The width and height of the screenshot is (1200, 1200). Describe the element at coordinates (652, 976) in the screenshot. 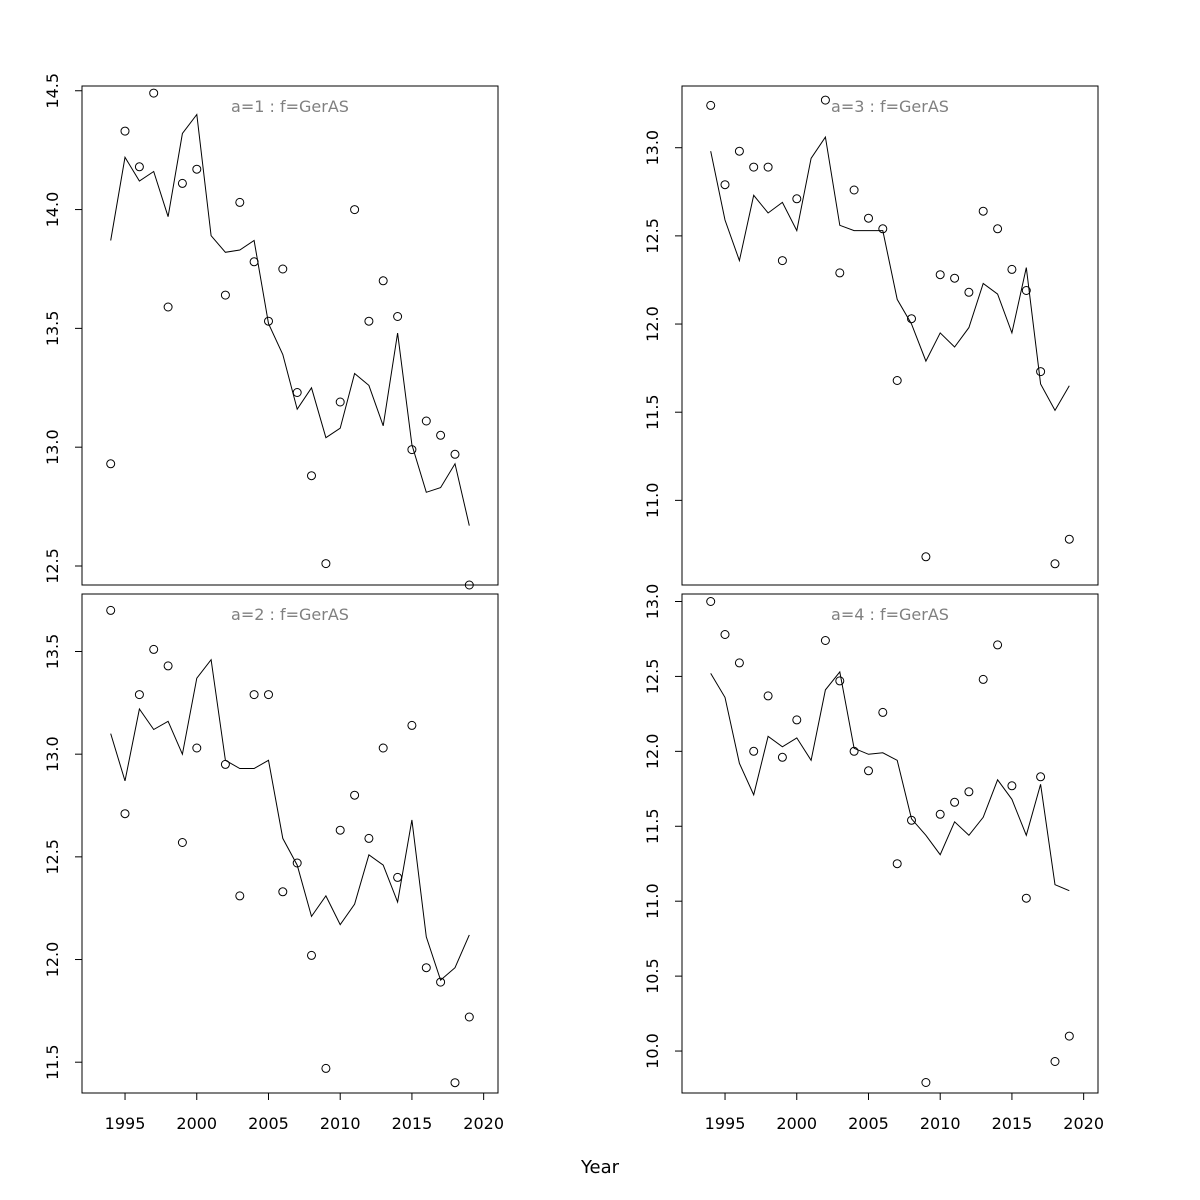

I see `y-tick-label: 10.5` at that location.